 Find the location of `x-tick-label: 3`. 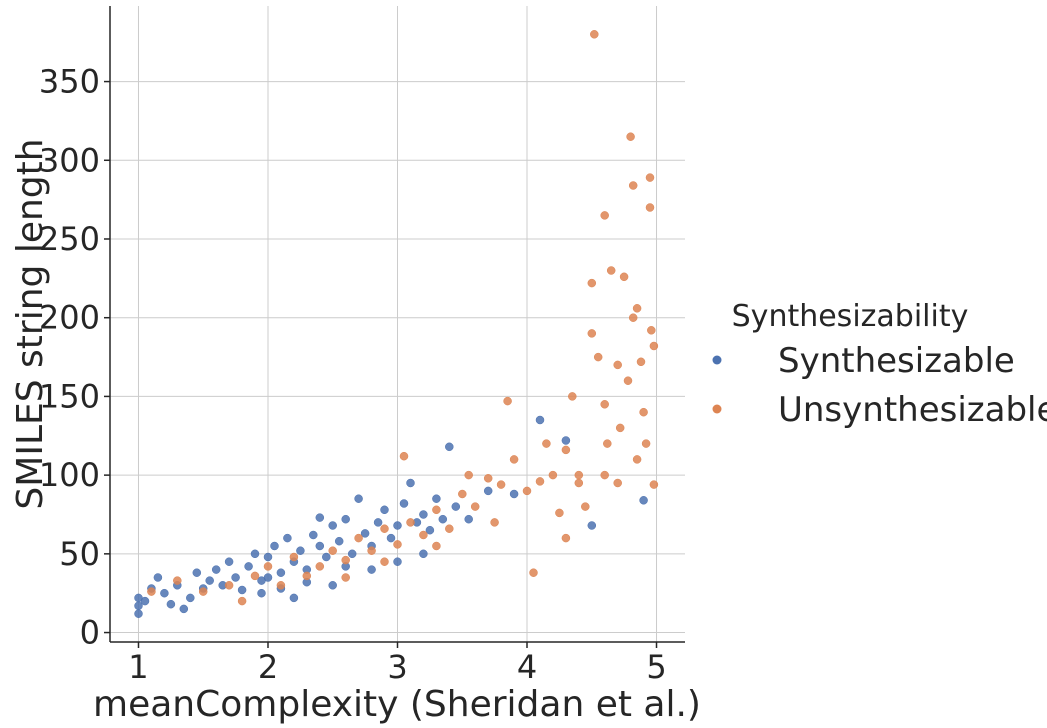

x-tick-label: 3 is located at coordinates (397, 667).